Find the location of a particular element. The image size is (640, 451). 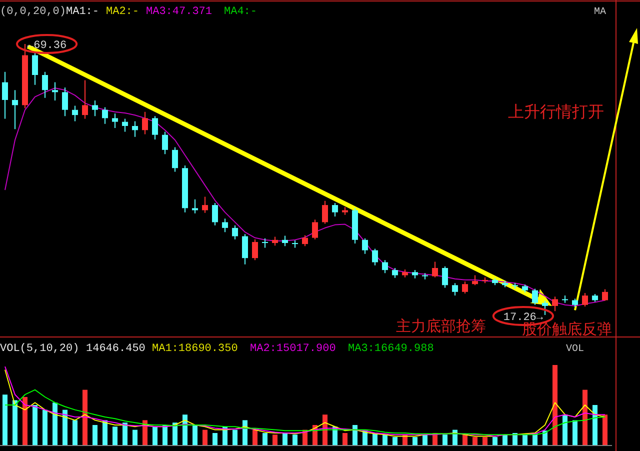

text: MA1:18690.350 is located at coordinates (195, 349).